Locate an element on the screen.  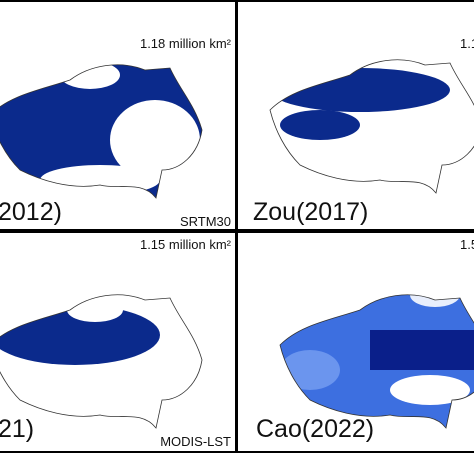
source-label: MODIS-LST is located at coordinates (195, 441).